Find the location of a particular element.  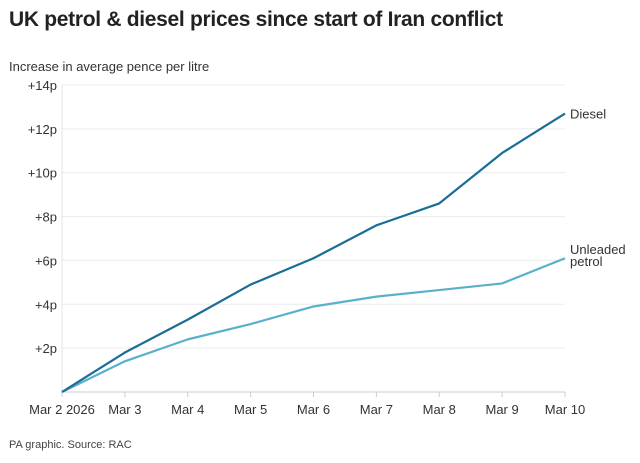

y-tick-label: +4p is located at coordinates (46, 304).